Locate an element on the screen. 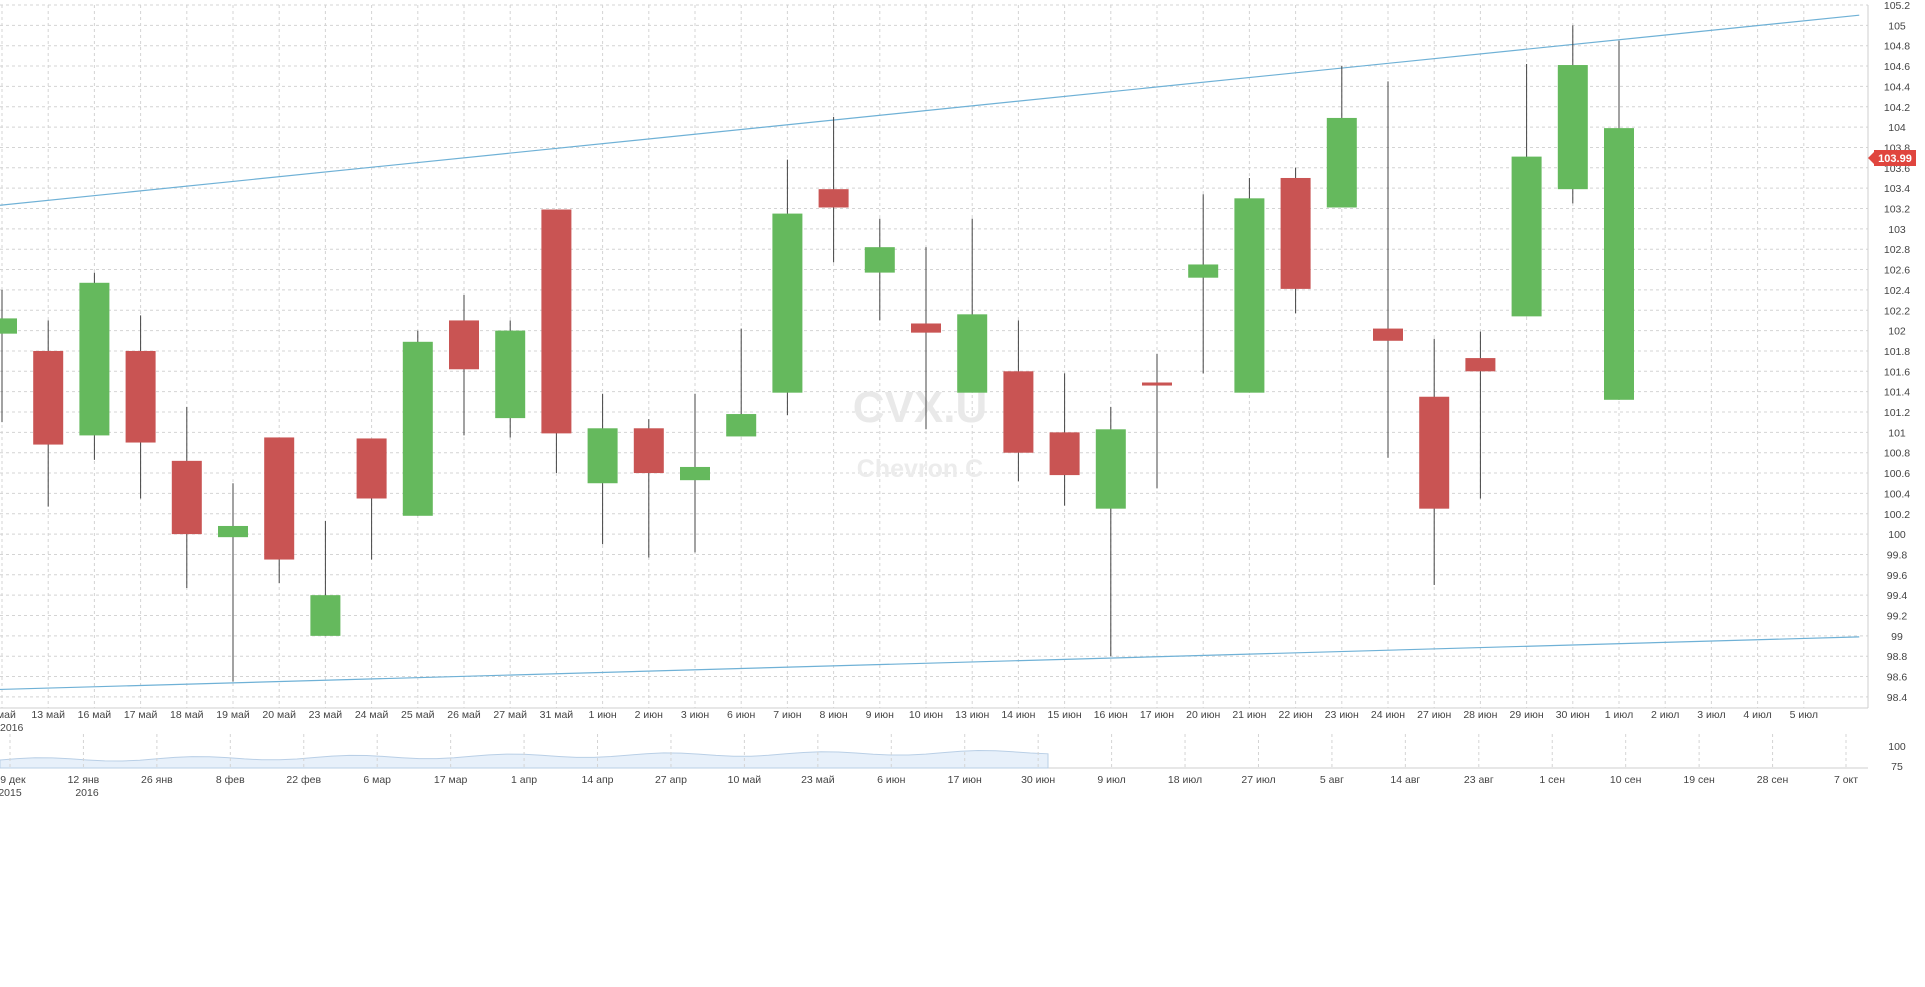  watermark-name: Chevron C is located at coordinates (920, 469).